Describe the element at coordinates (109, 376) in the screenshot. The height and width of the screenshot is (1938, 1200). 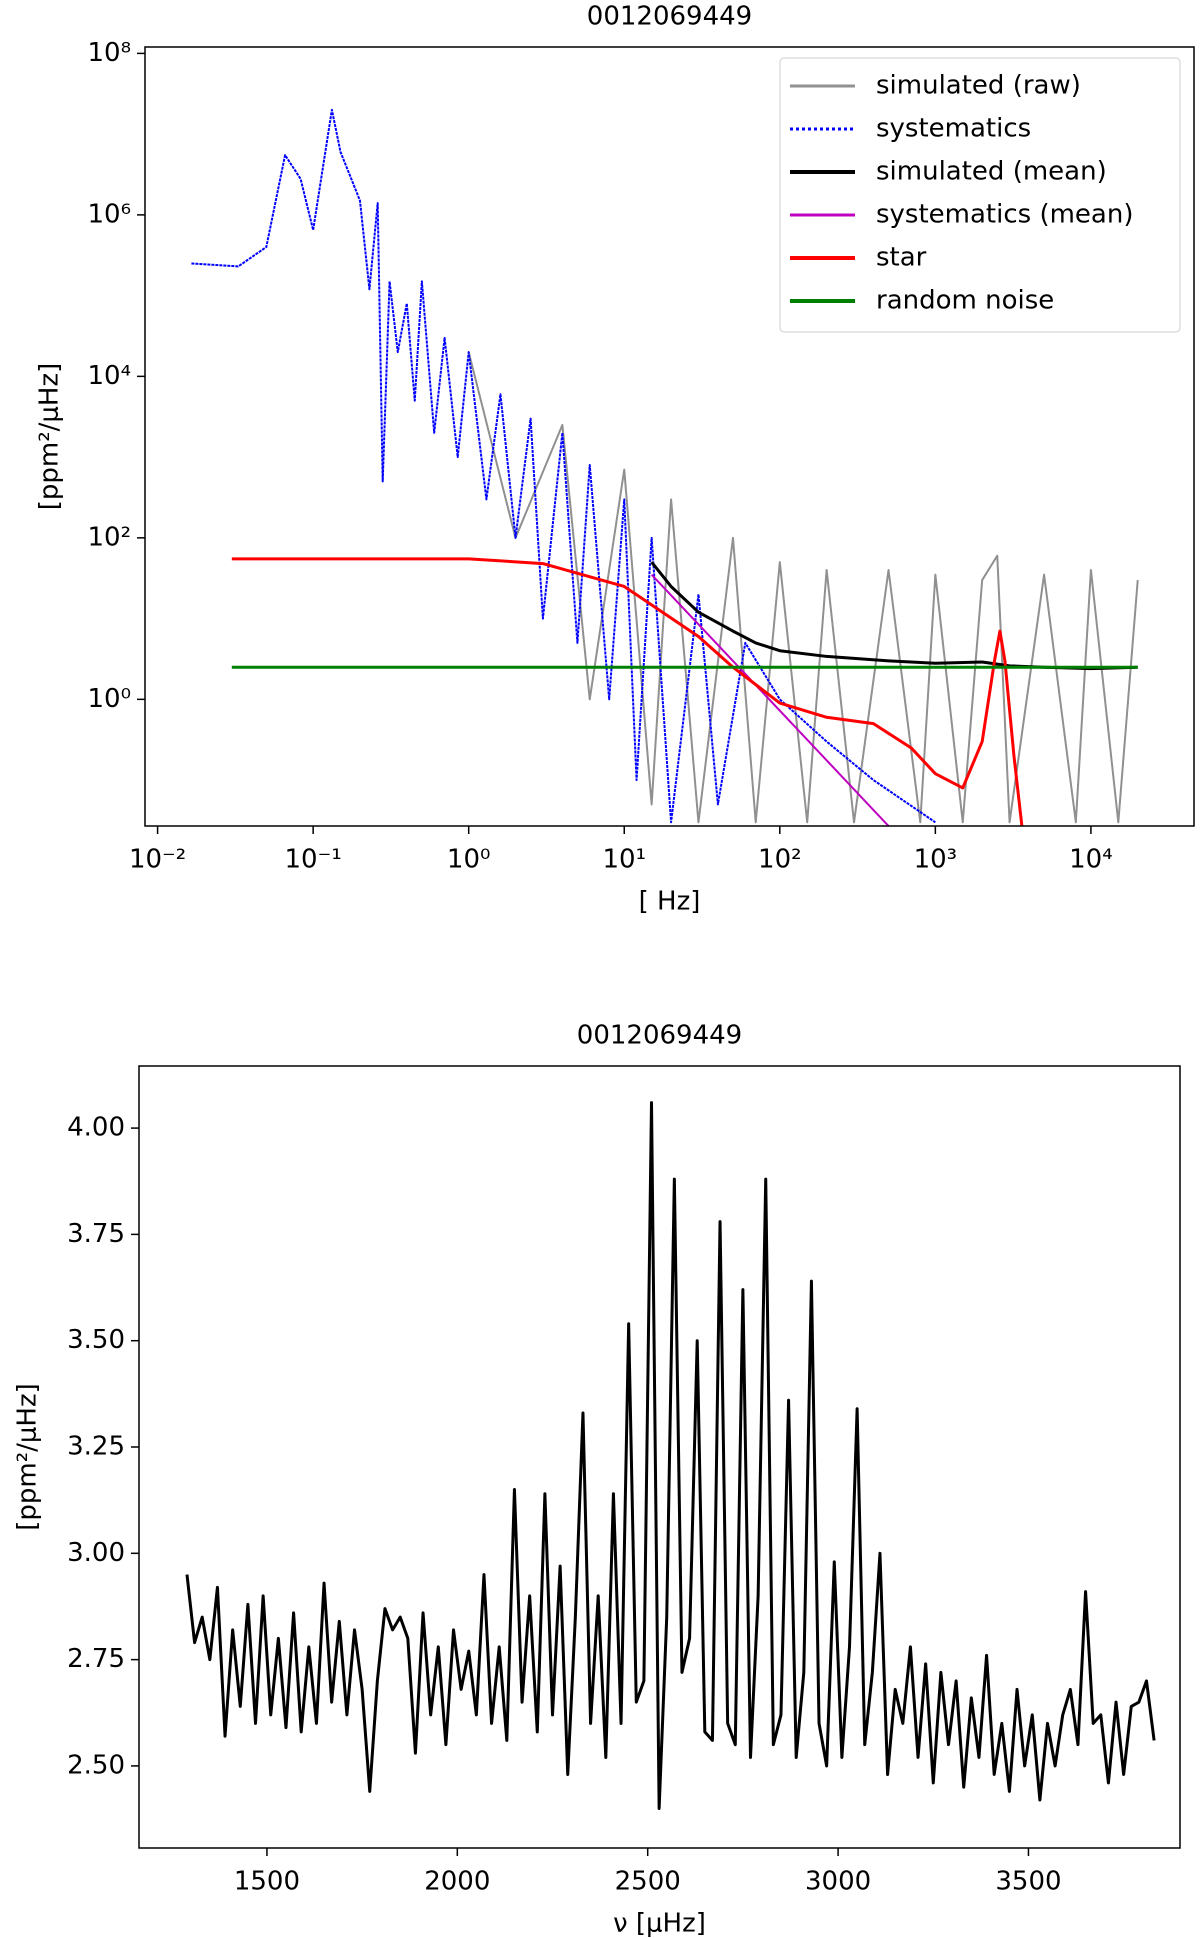
I see `y-tick-label: 10⁴` at that location.